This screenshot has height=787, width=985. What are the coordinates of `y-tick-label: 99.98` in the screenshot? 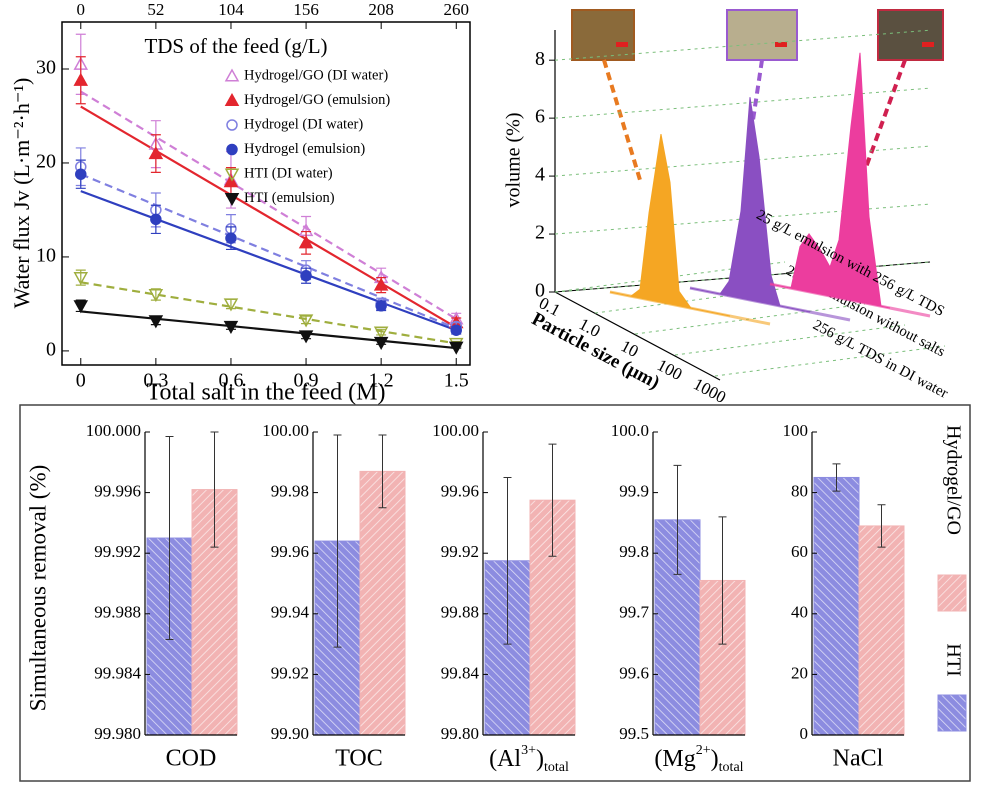 It's located at (290, 491).